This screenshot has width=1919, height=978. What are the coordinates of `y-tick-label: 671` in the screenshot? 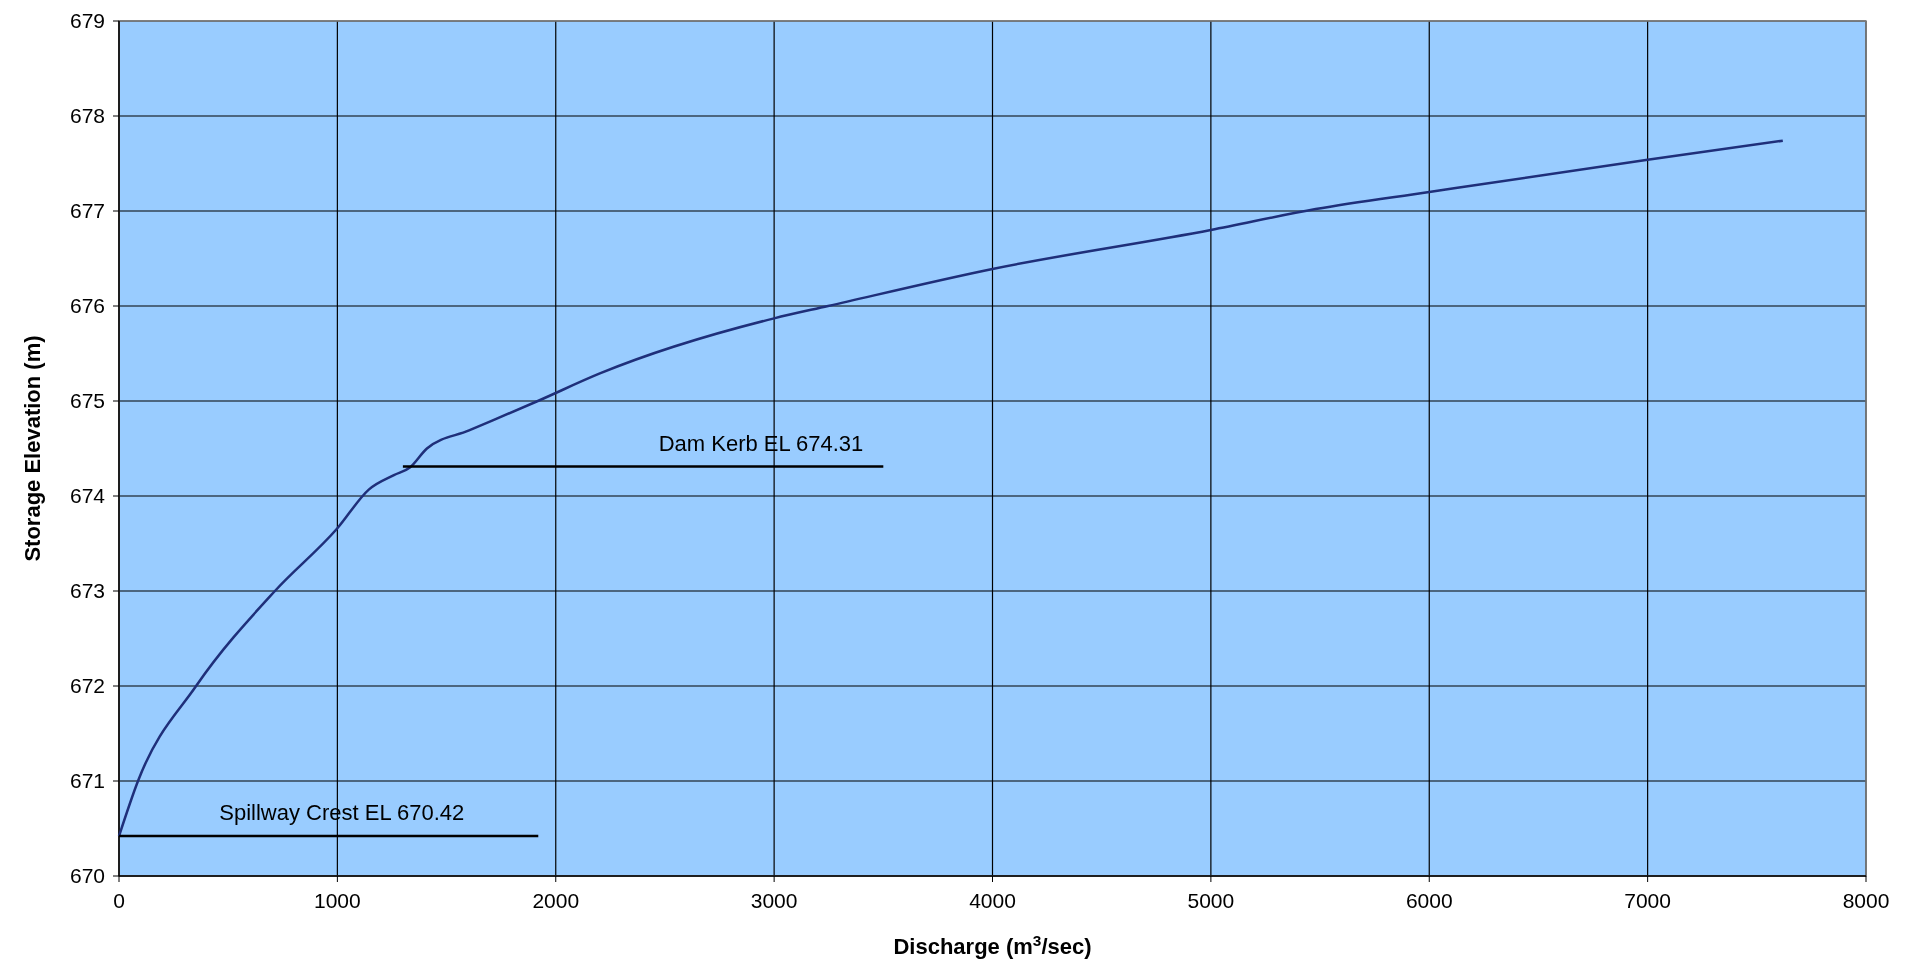 It's located at (87, 780).